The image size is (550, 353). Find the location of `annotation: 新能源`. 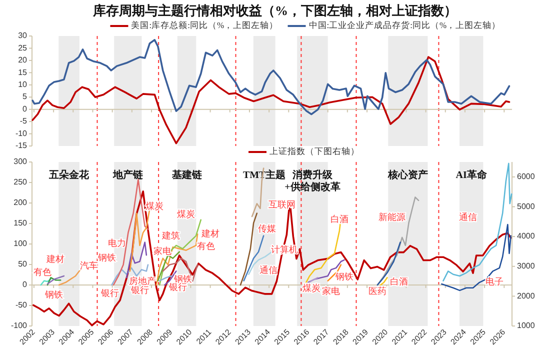

annotation: 新能源 is located at coordinates (392, 217).